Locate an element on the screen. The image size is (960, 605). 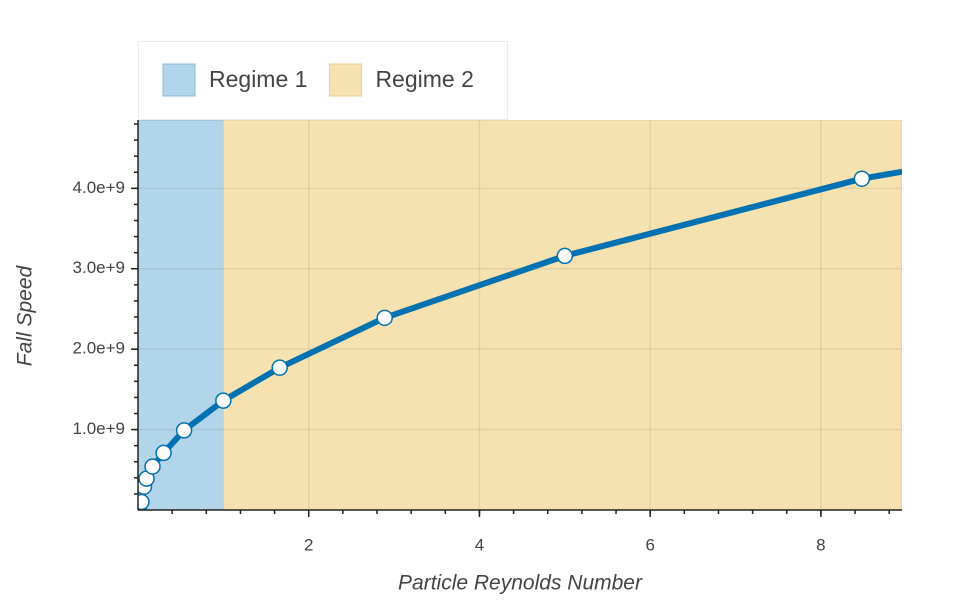
y-tick-label: 3.0e+9 is located at coordinates (99, 267).